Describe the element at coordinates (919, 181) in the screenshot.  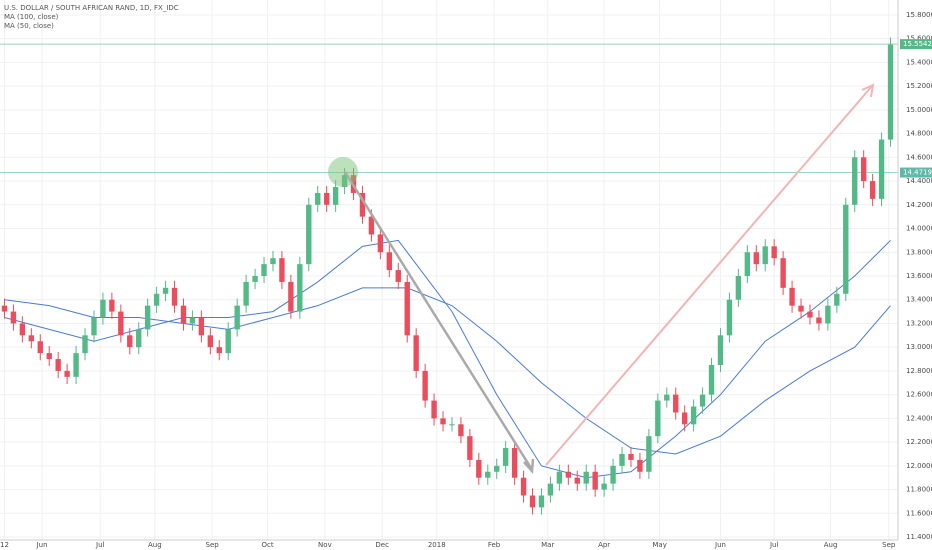
I see `y-tick-label: 14.40000` at that location.